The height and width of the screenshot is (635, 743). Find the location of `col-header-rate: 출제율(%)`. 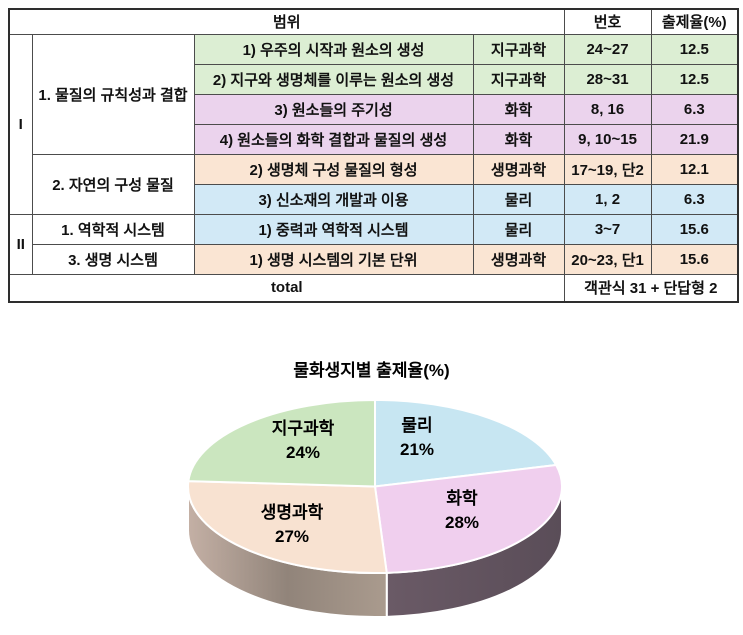

col-header-rate: 출제율(%) is located at coordinates (694, 21).